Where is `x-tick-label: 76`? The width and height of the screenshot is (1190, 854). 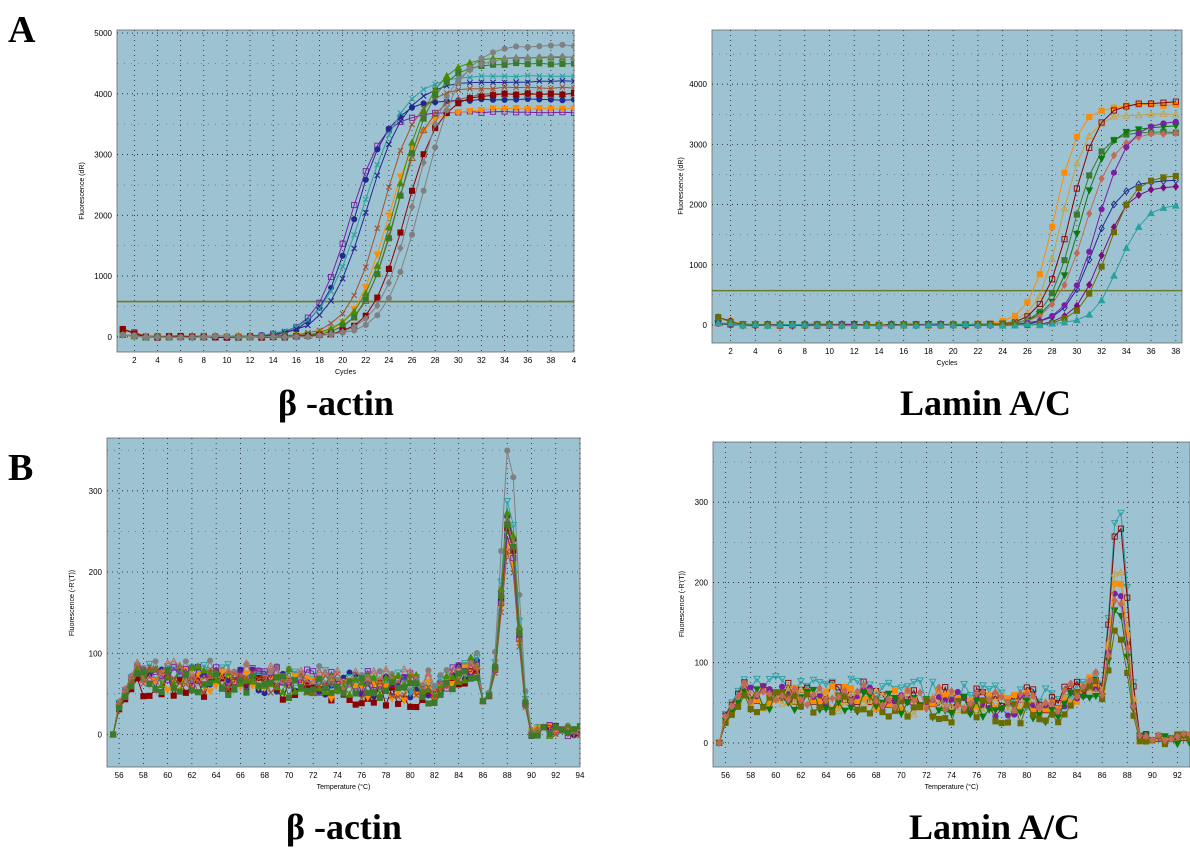
x-tick-label: 76 is located at coordinates (976, 775).